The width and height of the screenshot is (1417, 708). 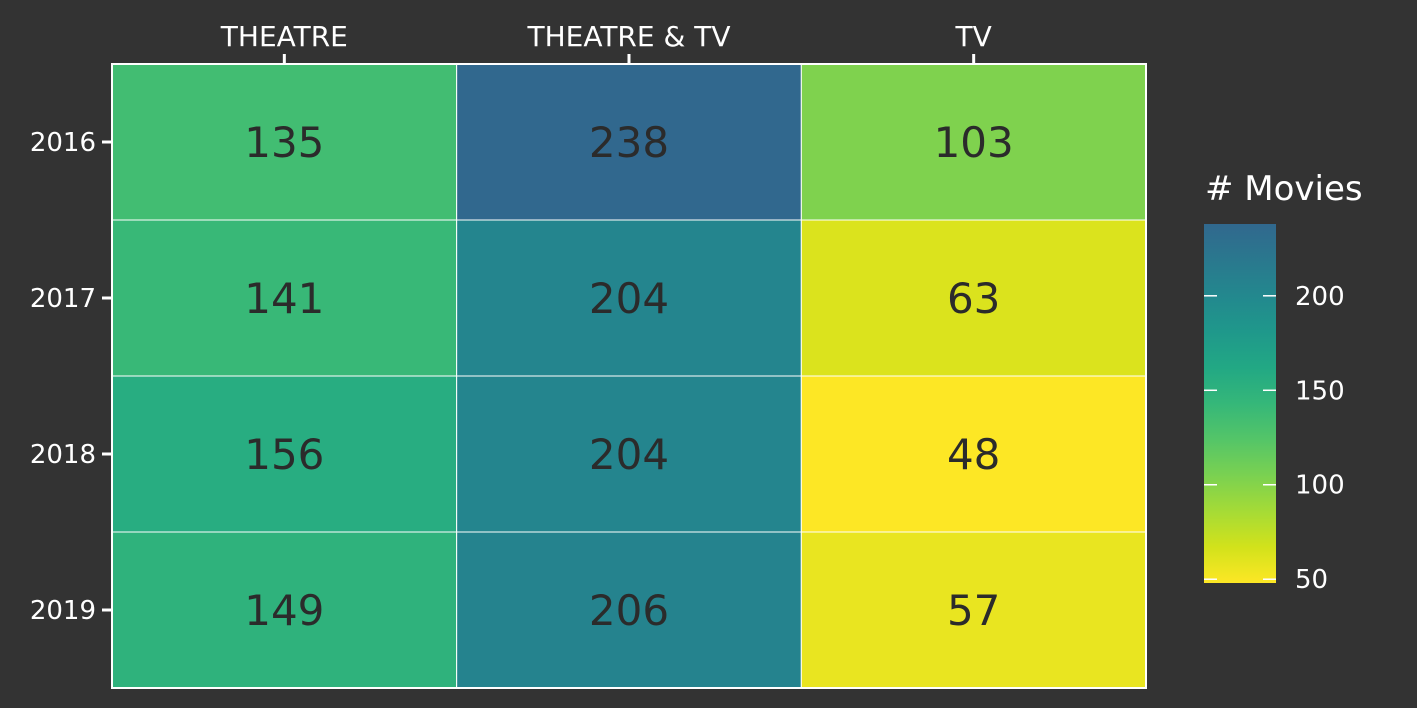 I want to click on legend-title: # Movies, so click(x=1284, y=189).